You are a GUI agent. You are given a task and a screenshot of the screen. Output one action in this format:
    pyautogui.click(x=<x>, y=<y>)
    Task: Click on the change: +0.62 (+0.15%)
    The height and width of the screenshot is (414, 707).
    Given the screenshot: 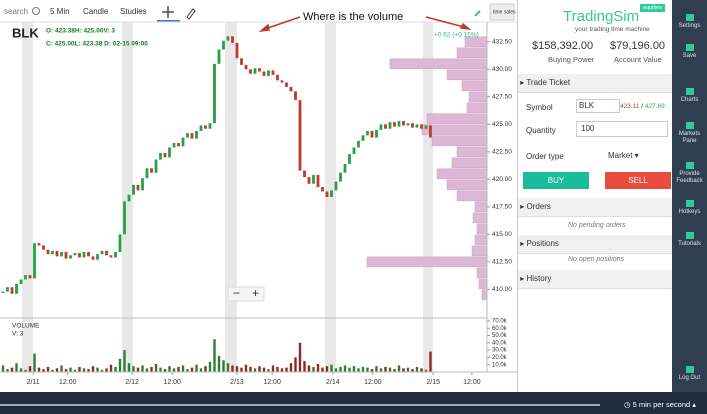 What is the action you would take?
    pyautogui.click(x=456, y=35)
    